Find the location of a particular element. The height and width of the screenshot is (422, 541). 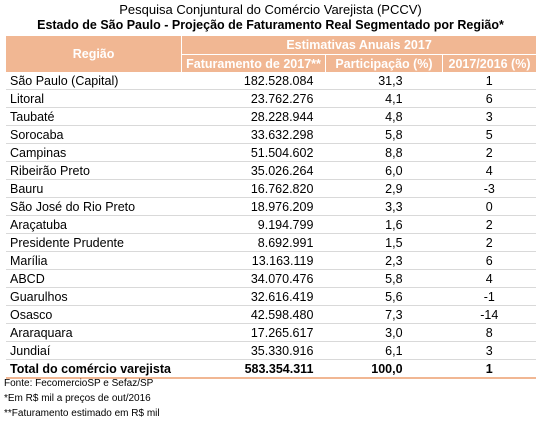

cell-faturamento: 28.228.944 is located at coordinates (253, 116).